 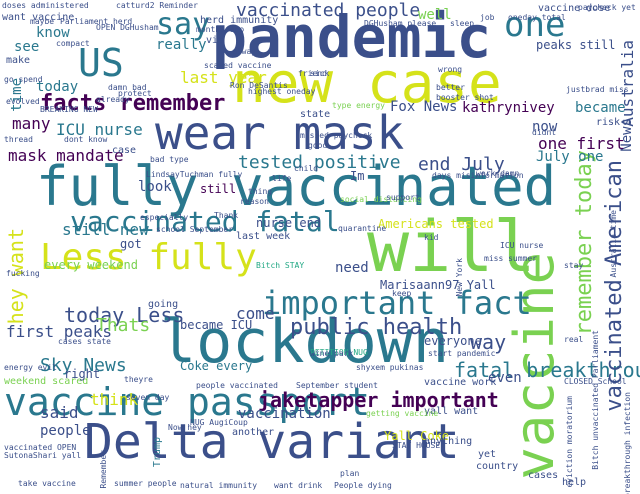 What do you see at coordinates (66, 155) in the screenshot?
I see `word-mask-mandate: mask mandate` at bounding box center [66, 155].